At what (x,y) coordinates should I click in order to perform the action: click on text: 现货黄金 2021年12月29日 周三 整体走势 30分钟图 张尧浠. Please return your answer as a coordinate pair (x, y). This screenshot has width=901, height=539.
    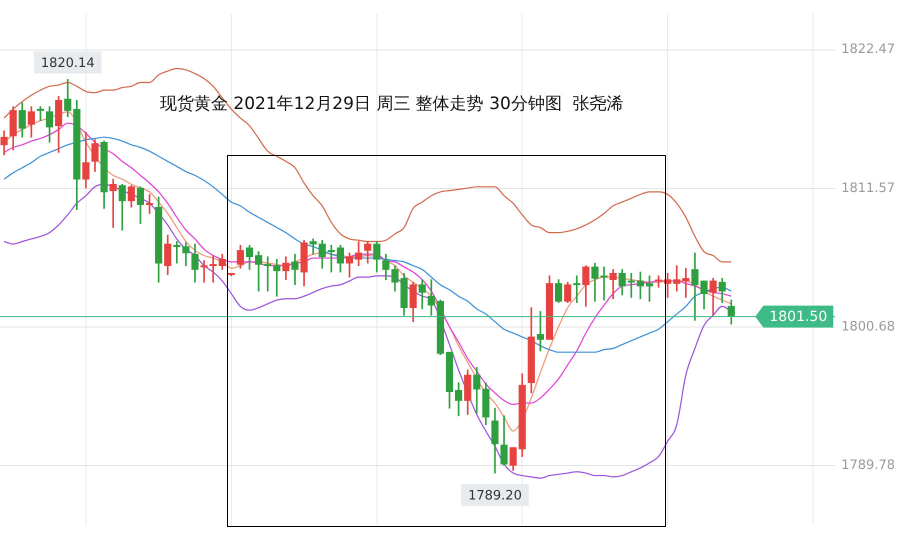
    Looking at the image, I should click on (392, 104).